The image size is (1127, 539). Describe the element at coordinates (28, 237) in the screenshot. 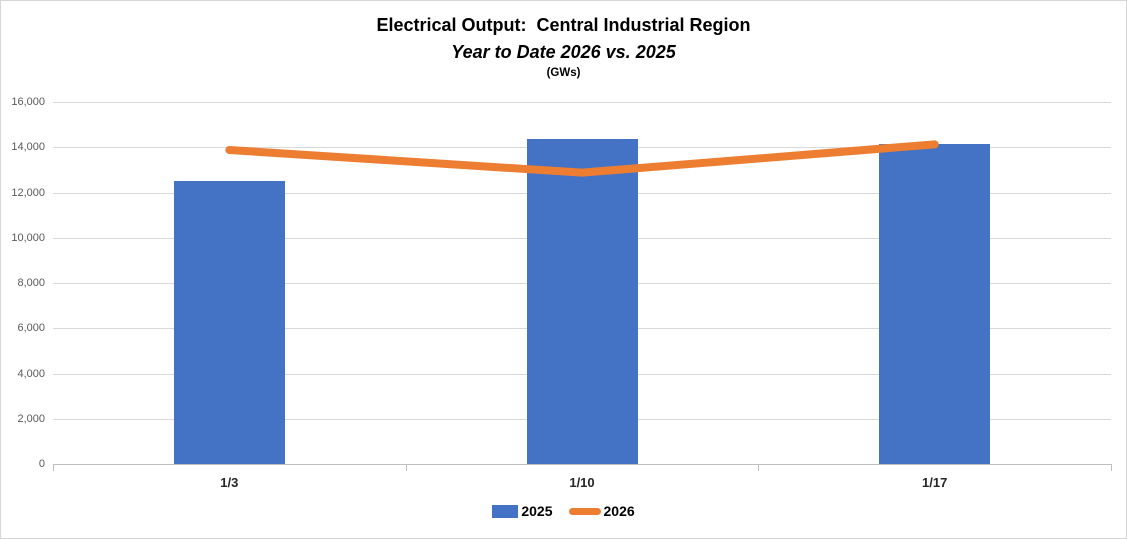

I see `y-axis-tick-label: 10,000` at that location.